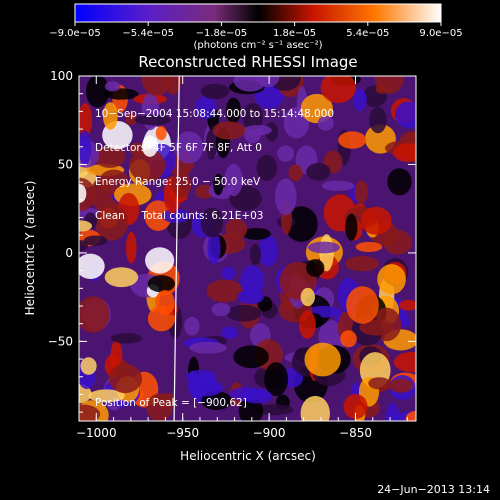 Image resolution: width=500 pixels, height=500 pixels. What do you see at coordinates (178, 182) in the screenshot?
I see `info-line-energy: Energy Range: 25.0 − 50.0 keV` at bounding box center [178, 182].